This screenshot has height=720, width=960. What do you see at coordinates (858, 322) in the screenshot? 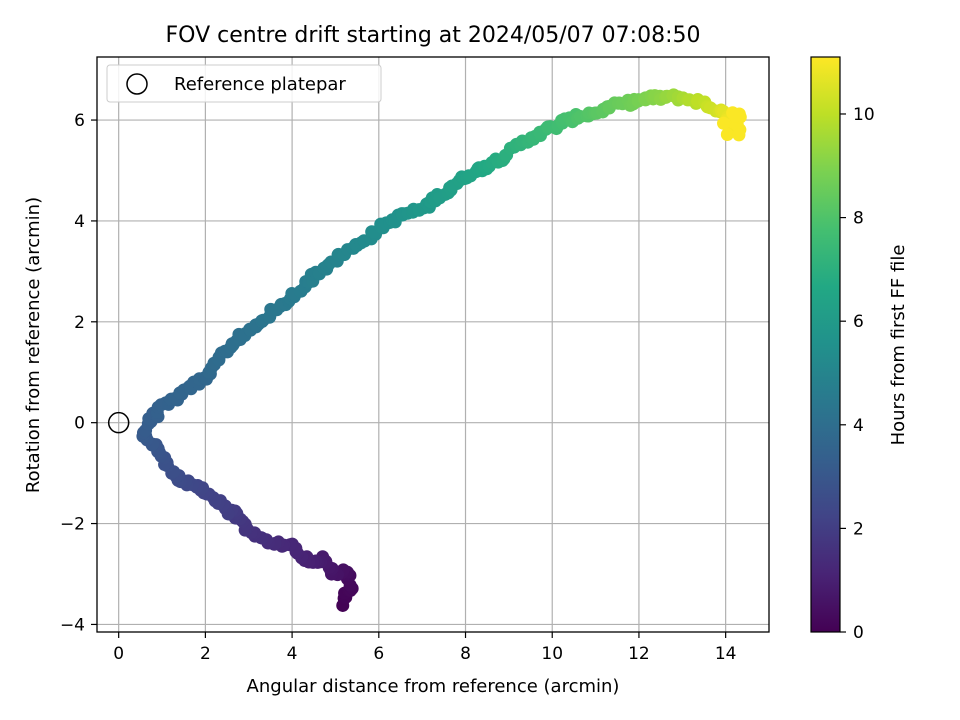
I see `colorbar-tick-label: 6` at bounding box center [858, 322].